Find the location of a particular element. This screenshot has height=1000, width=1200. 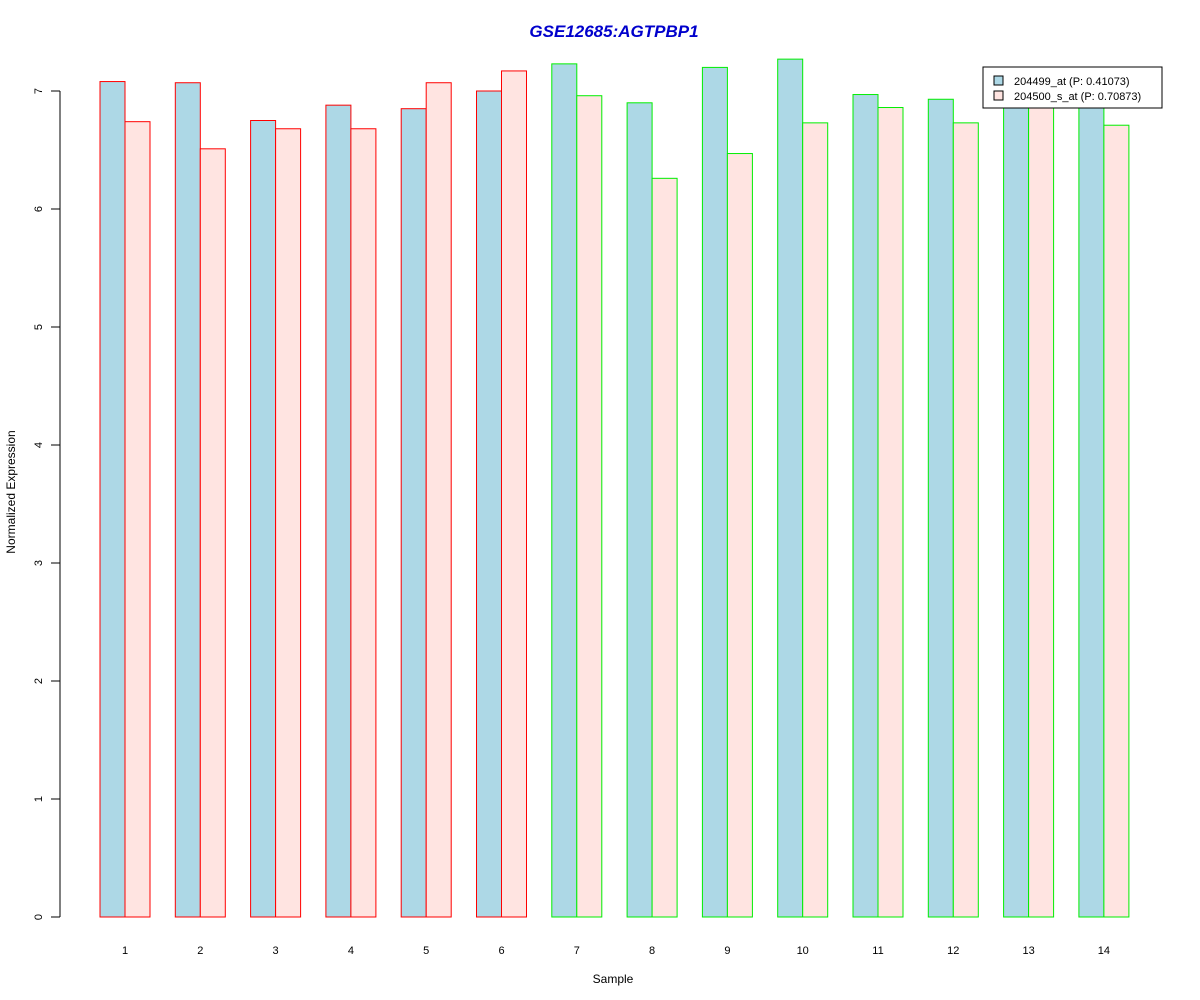

x-tick-label: 4 is located at coordinates (351, 951).